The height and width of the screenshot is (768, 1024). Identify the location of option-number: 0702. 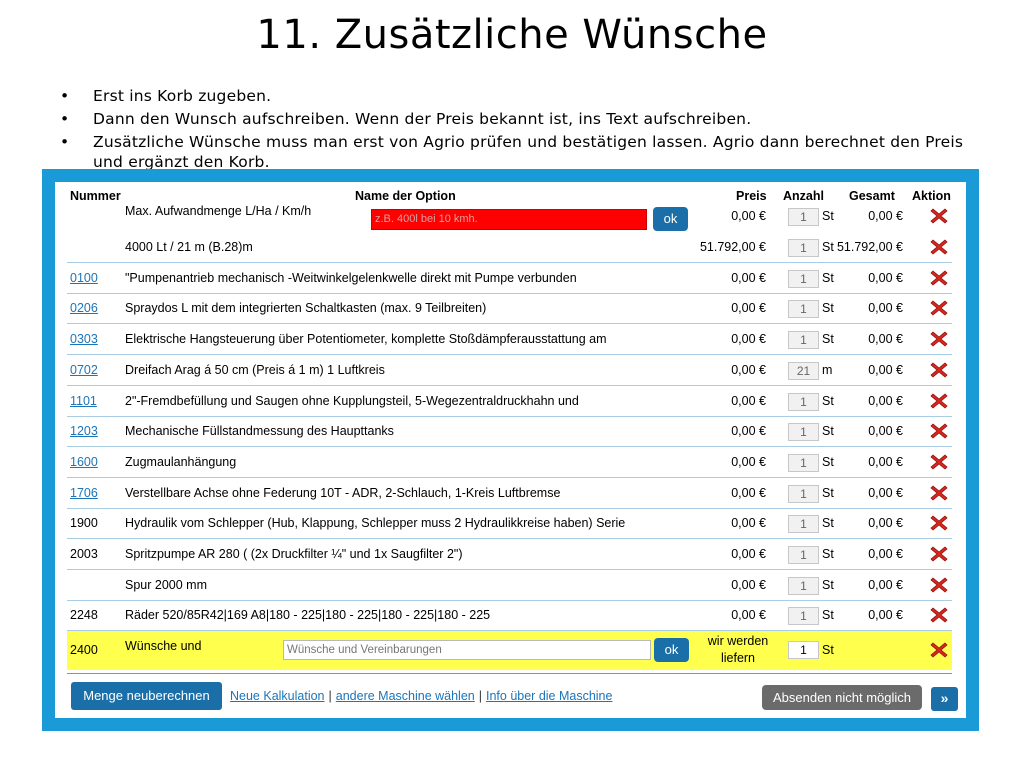
(84, 370).